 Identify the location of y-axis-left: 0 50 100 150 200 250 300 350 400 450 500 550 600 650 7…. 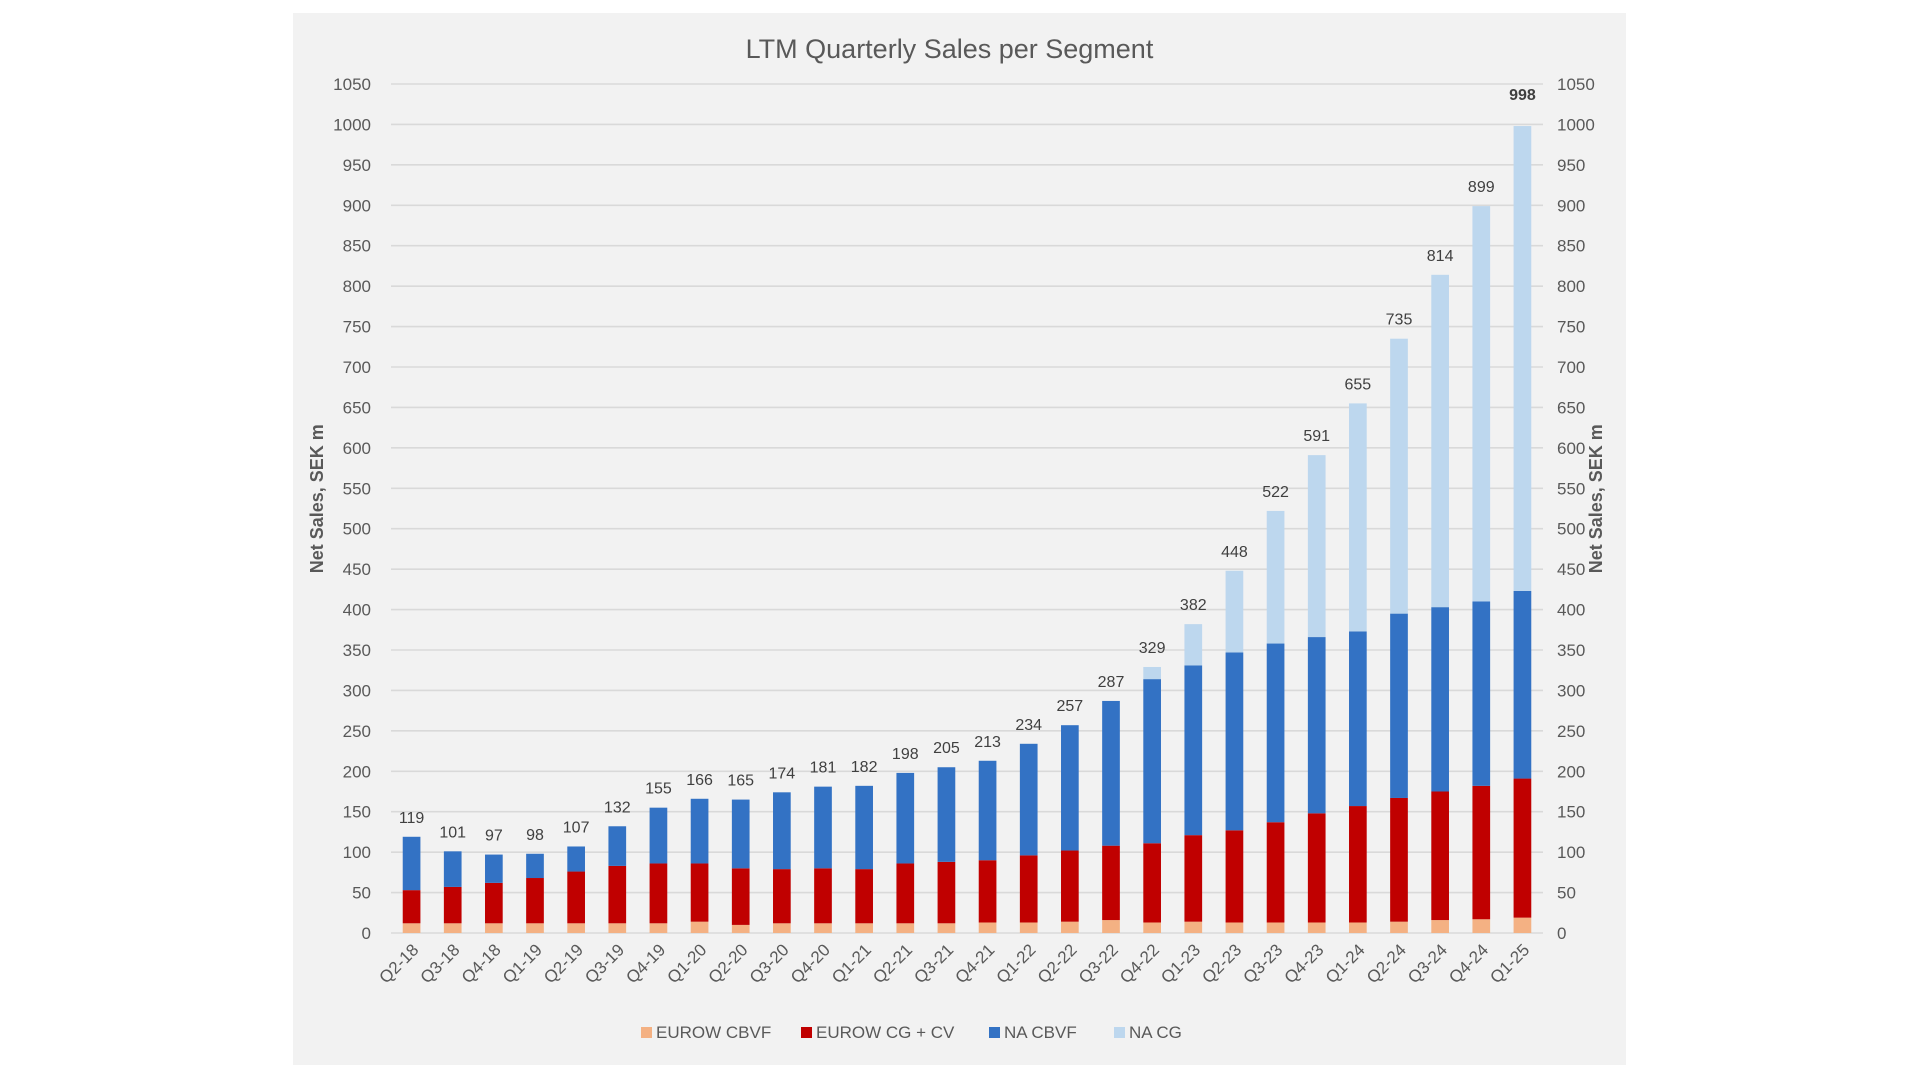
(352, 509).